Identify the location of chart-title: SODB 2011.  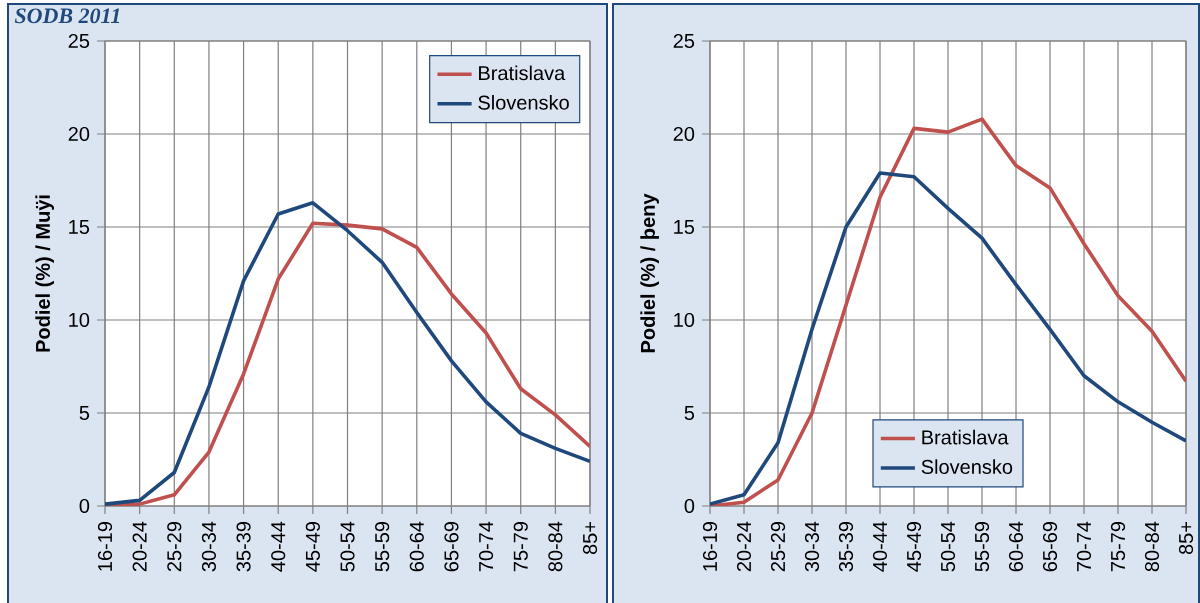
(67, 16).